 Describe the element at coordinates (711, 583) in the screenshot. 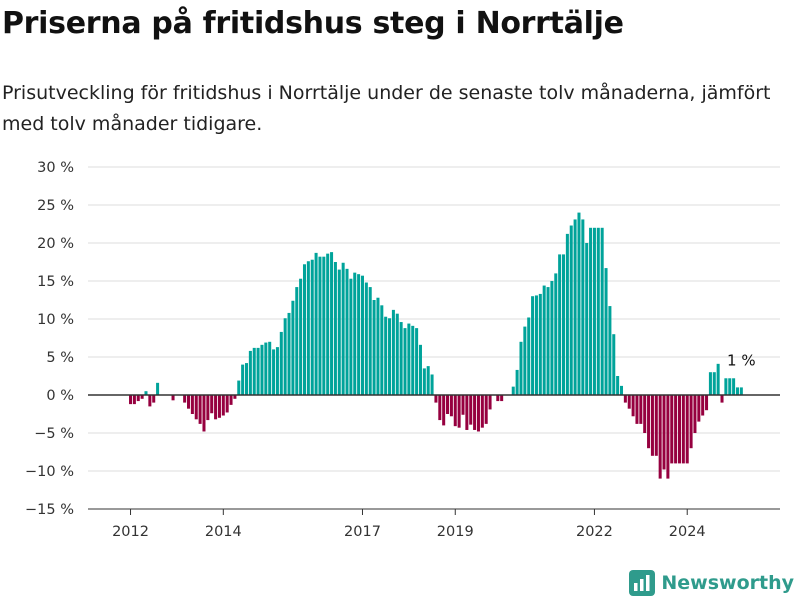

I see `newsworthy-brand: Newsworthy` at that location.